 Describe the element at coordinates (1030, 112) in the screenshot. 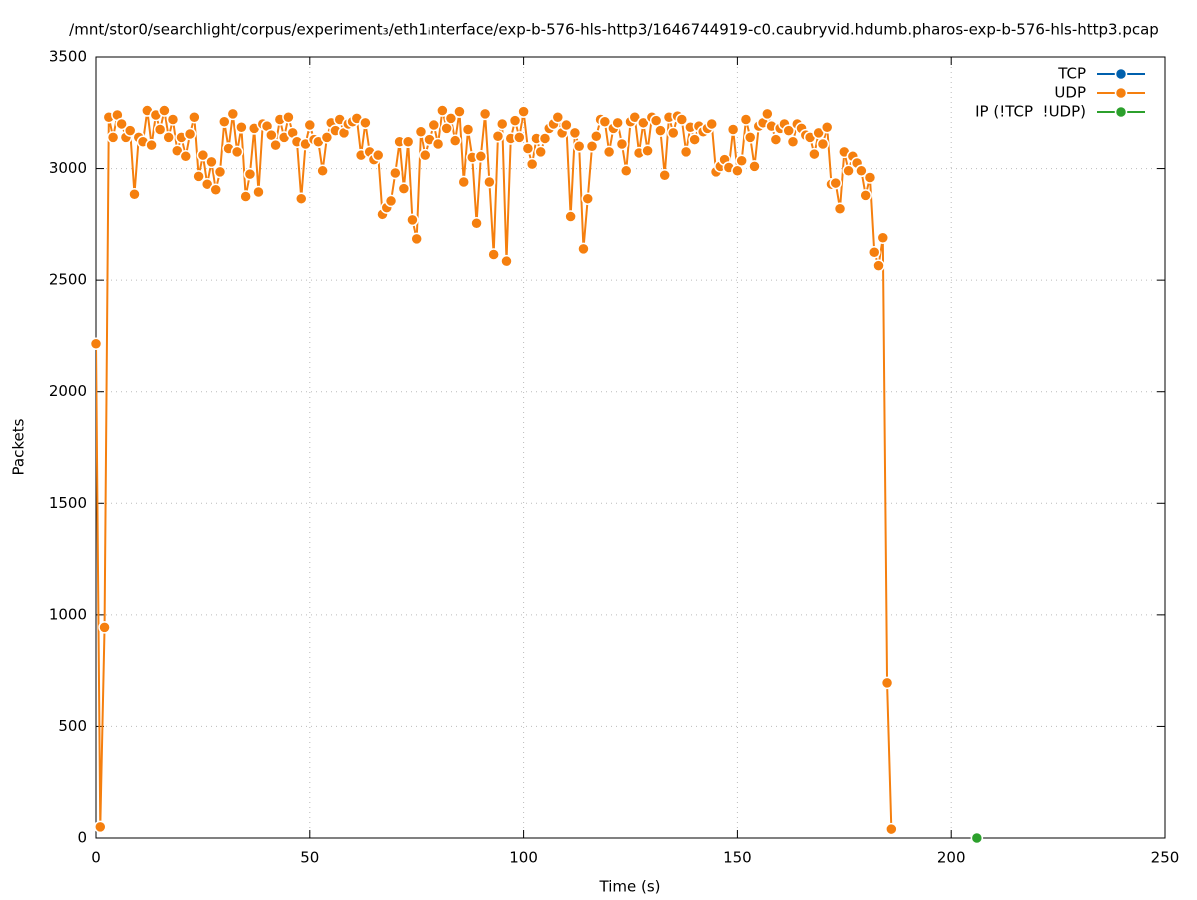

I see `legend-label: IP (!TCP !UDP)` at that location.